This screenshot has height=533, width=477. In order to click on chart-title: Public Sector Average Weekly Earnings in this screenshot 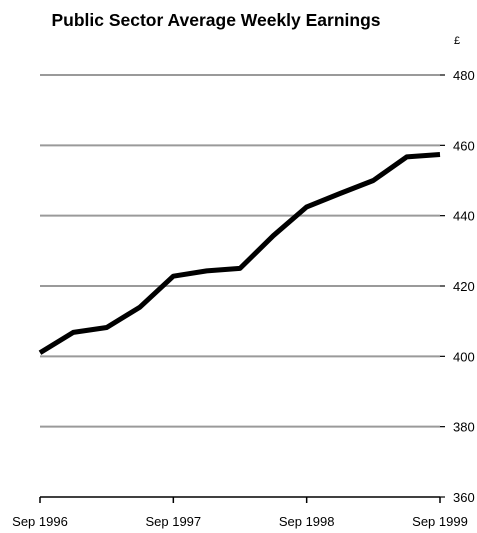, I will do `click(215, 20)`.